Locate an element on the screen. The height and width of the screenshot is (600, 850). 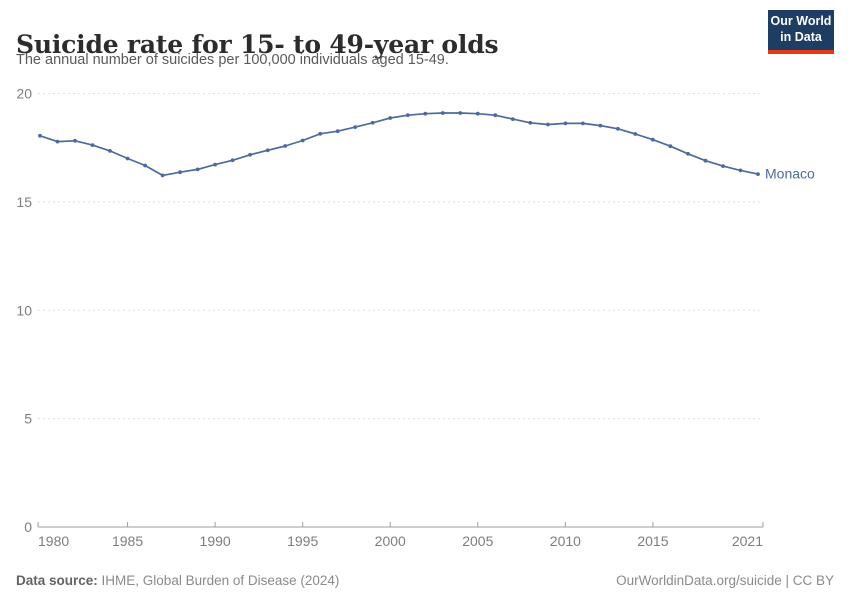
data-point-2018 is located at coordinates (705, 160).